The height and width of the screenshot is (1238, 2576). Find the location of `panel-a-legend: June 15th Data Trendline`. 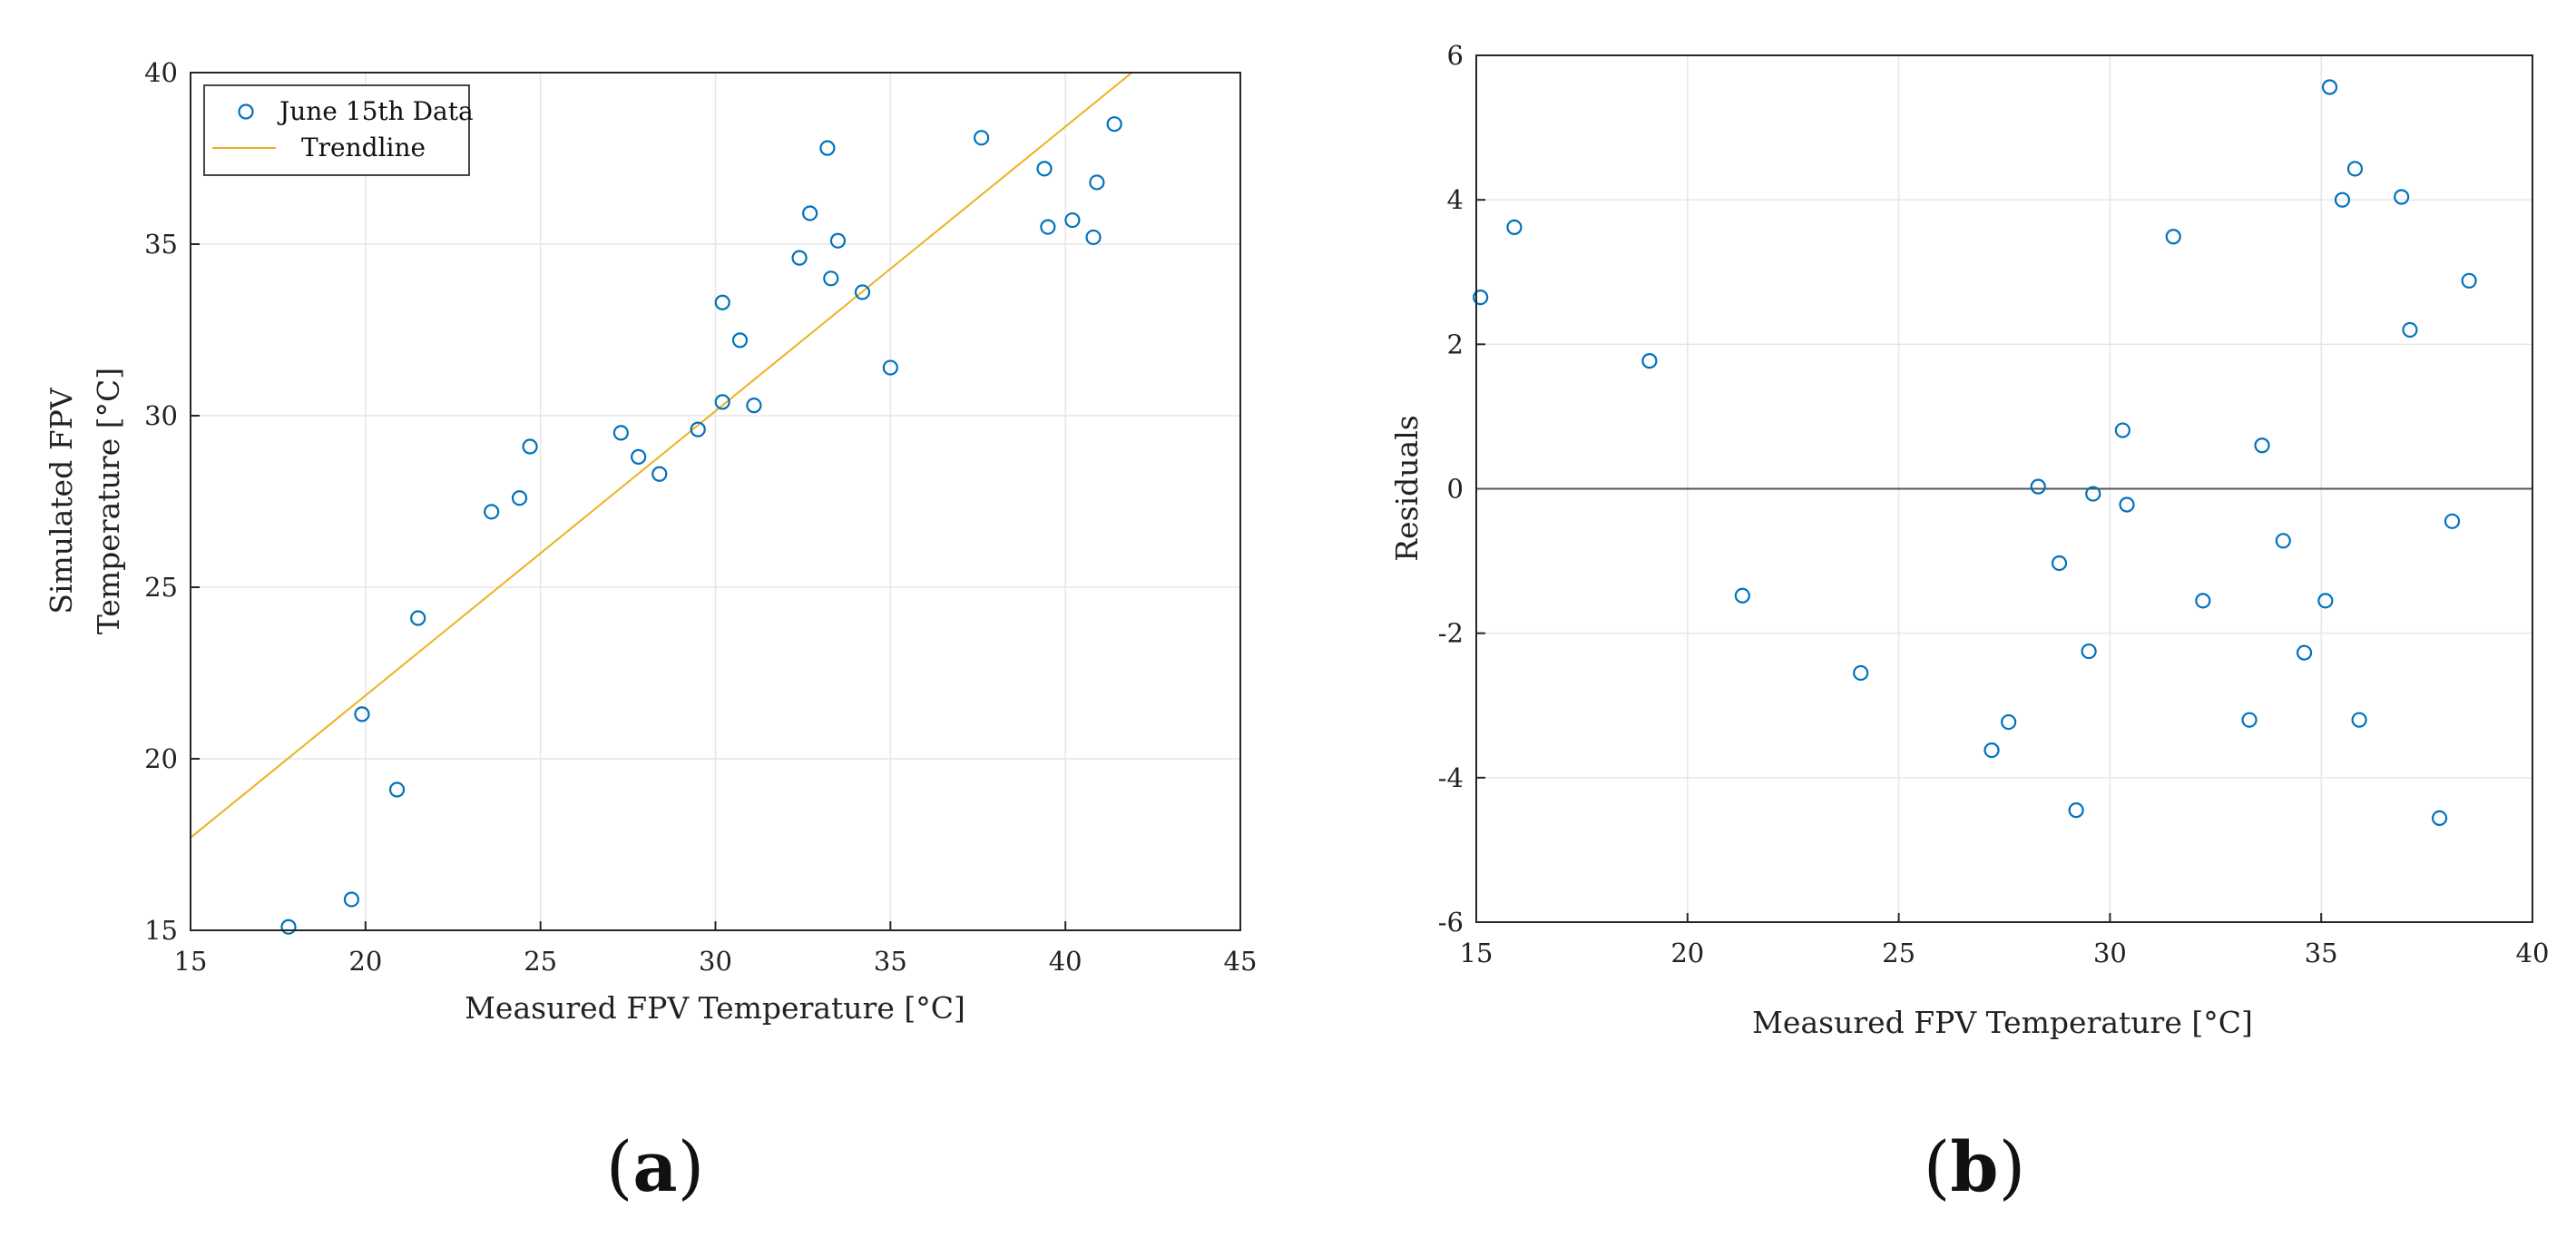

panel-a-legend: June 15th Data Trendline is located at coordinates (338, 130).